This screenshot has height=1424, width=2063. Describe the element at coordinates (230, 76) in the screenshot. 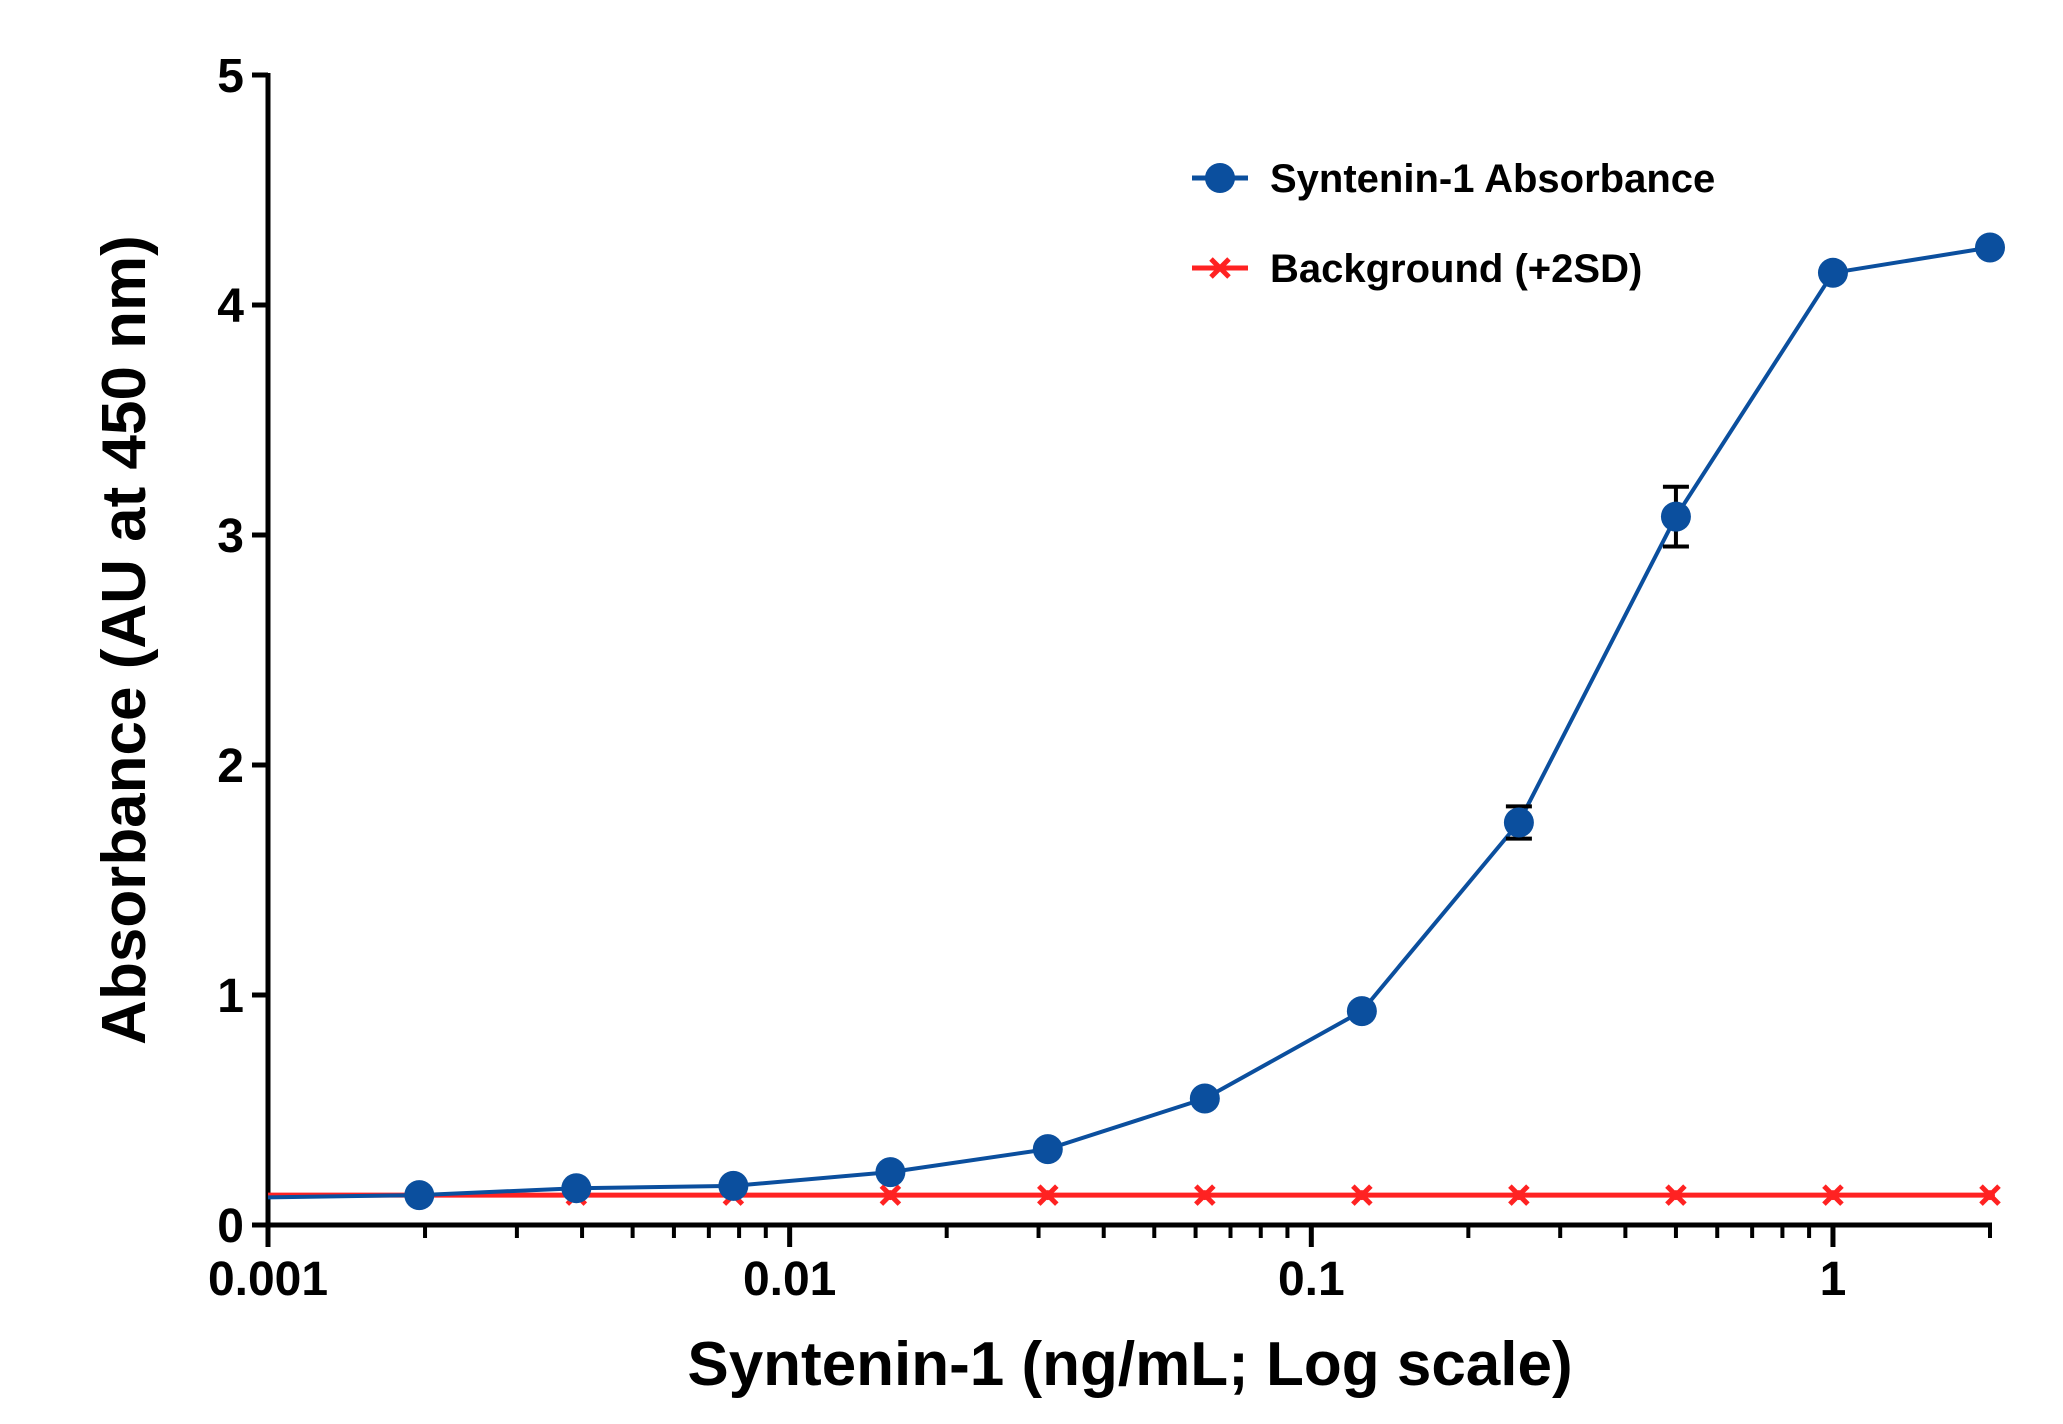

I see `y-tick-label: 5` at that location.